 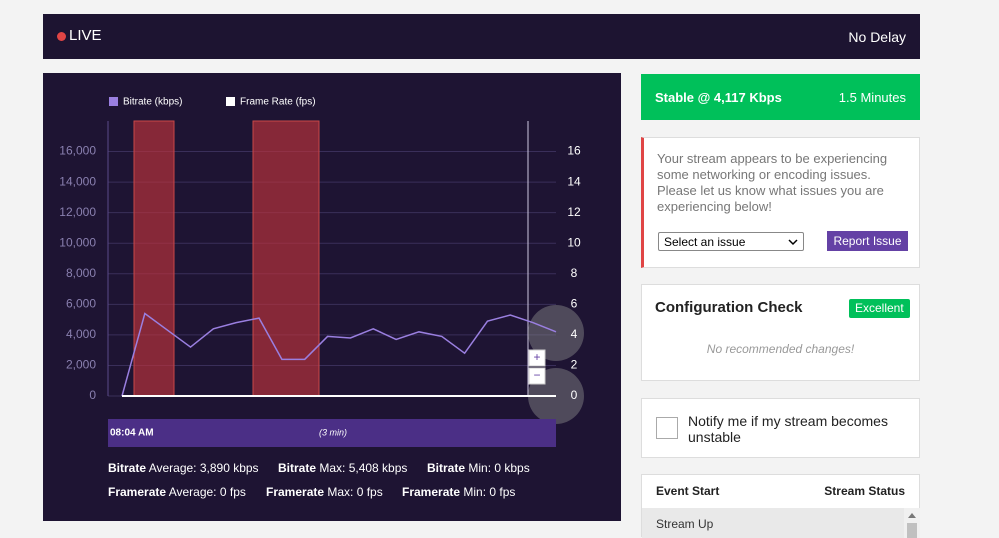 I want to click on scroll-thumb, so click(x=912, y=530).